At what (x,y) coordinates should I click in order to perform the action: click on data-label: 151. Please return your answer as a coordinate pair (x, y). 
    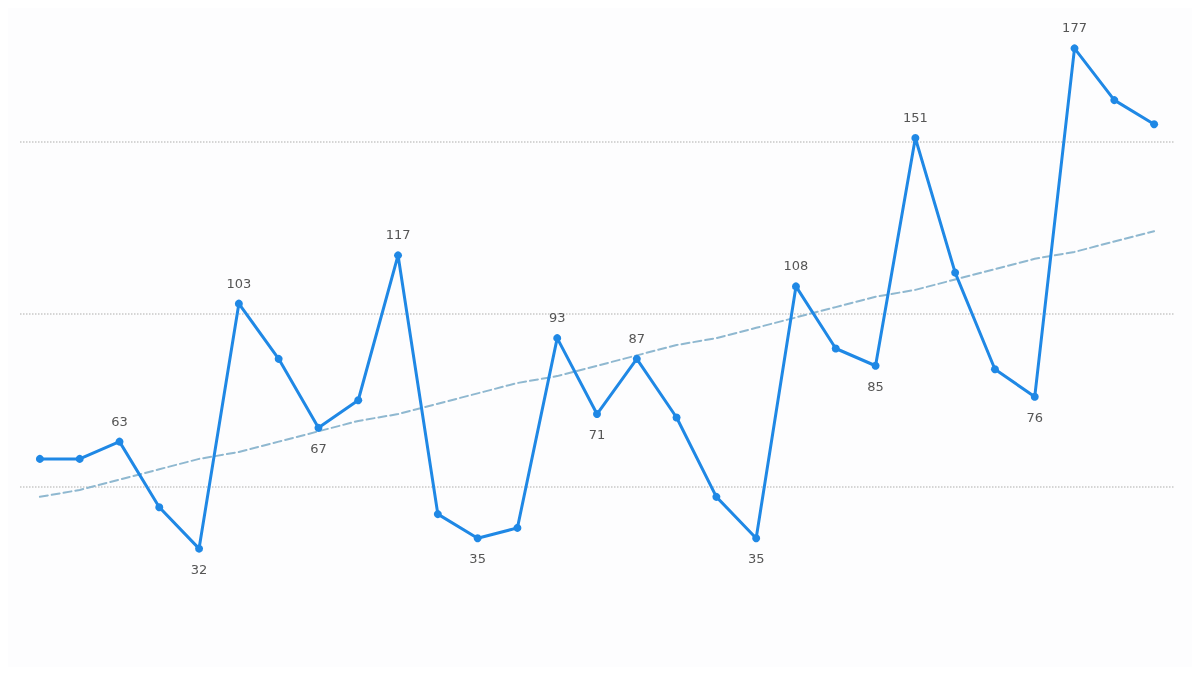
    Looking at the image, I should click on (915, 118).